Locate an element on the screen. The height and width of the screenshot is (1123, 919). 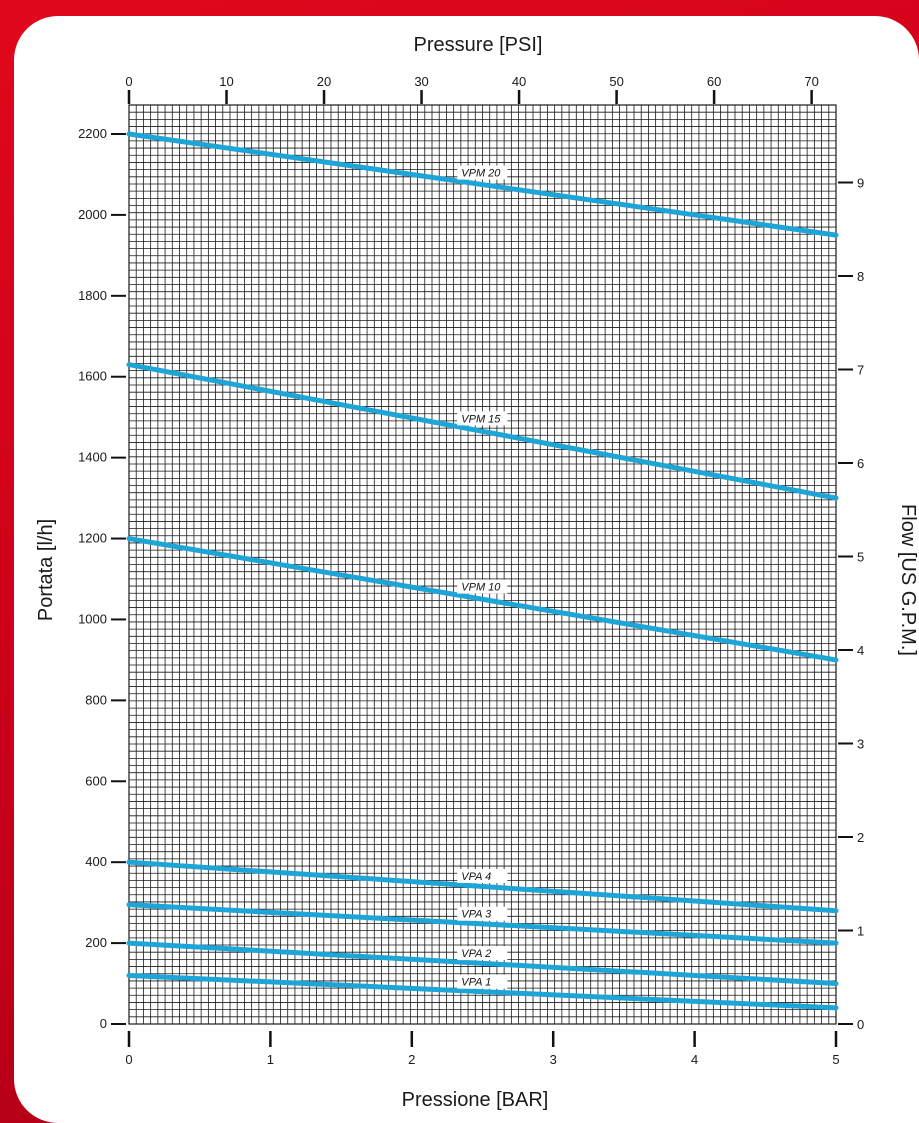
curve-label-vpa-4: VPA 4 is located at coordinates (476, 877).